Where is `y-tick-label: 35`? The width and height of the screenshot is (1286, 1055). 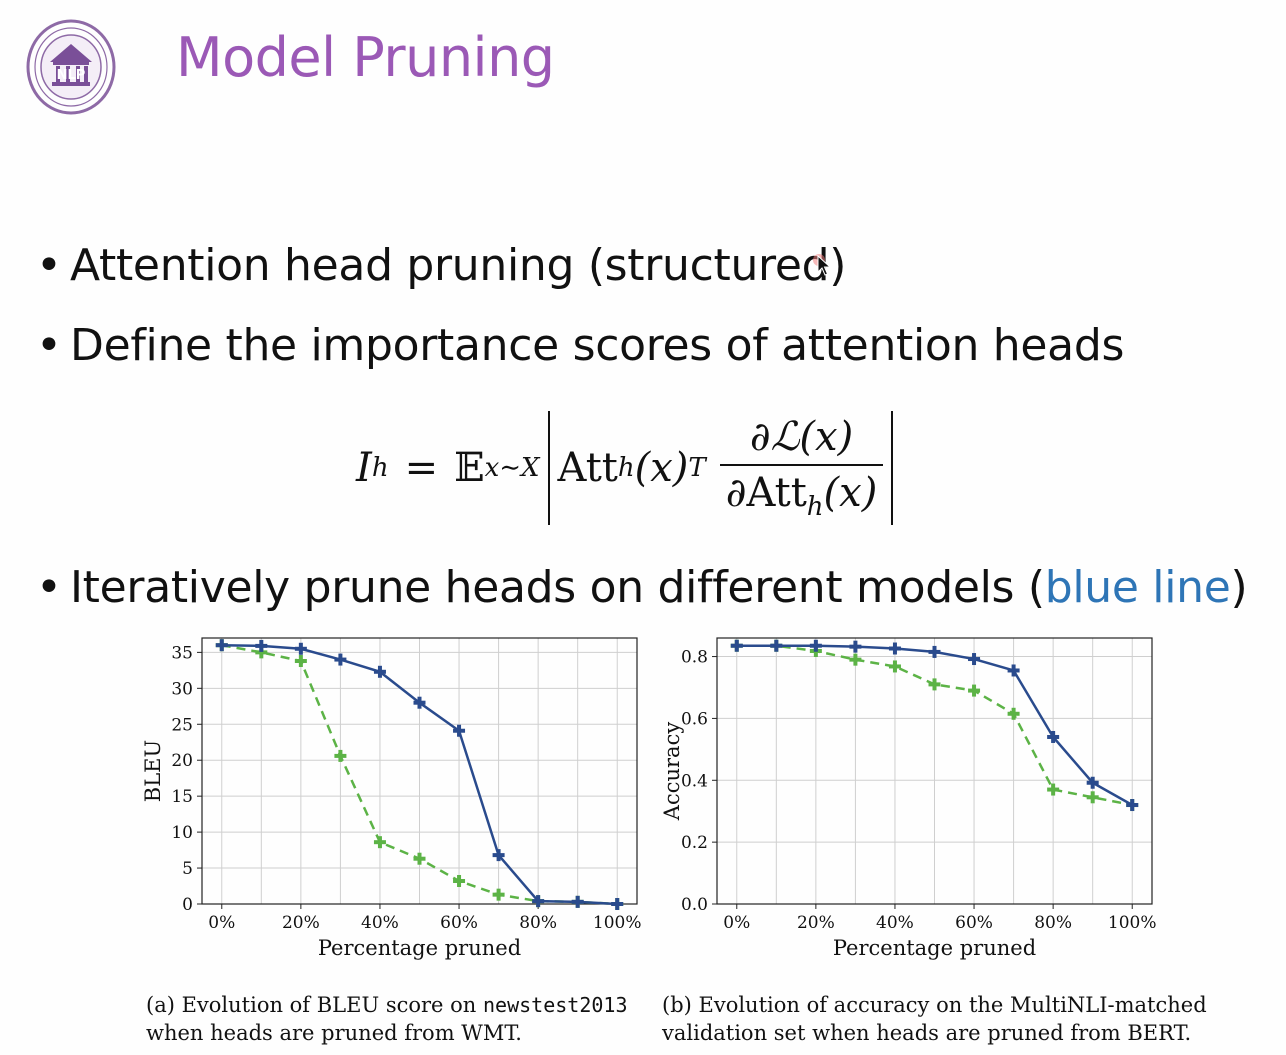
y-tick-label: 35 is located at coordinates (182, 653).